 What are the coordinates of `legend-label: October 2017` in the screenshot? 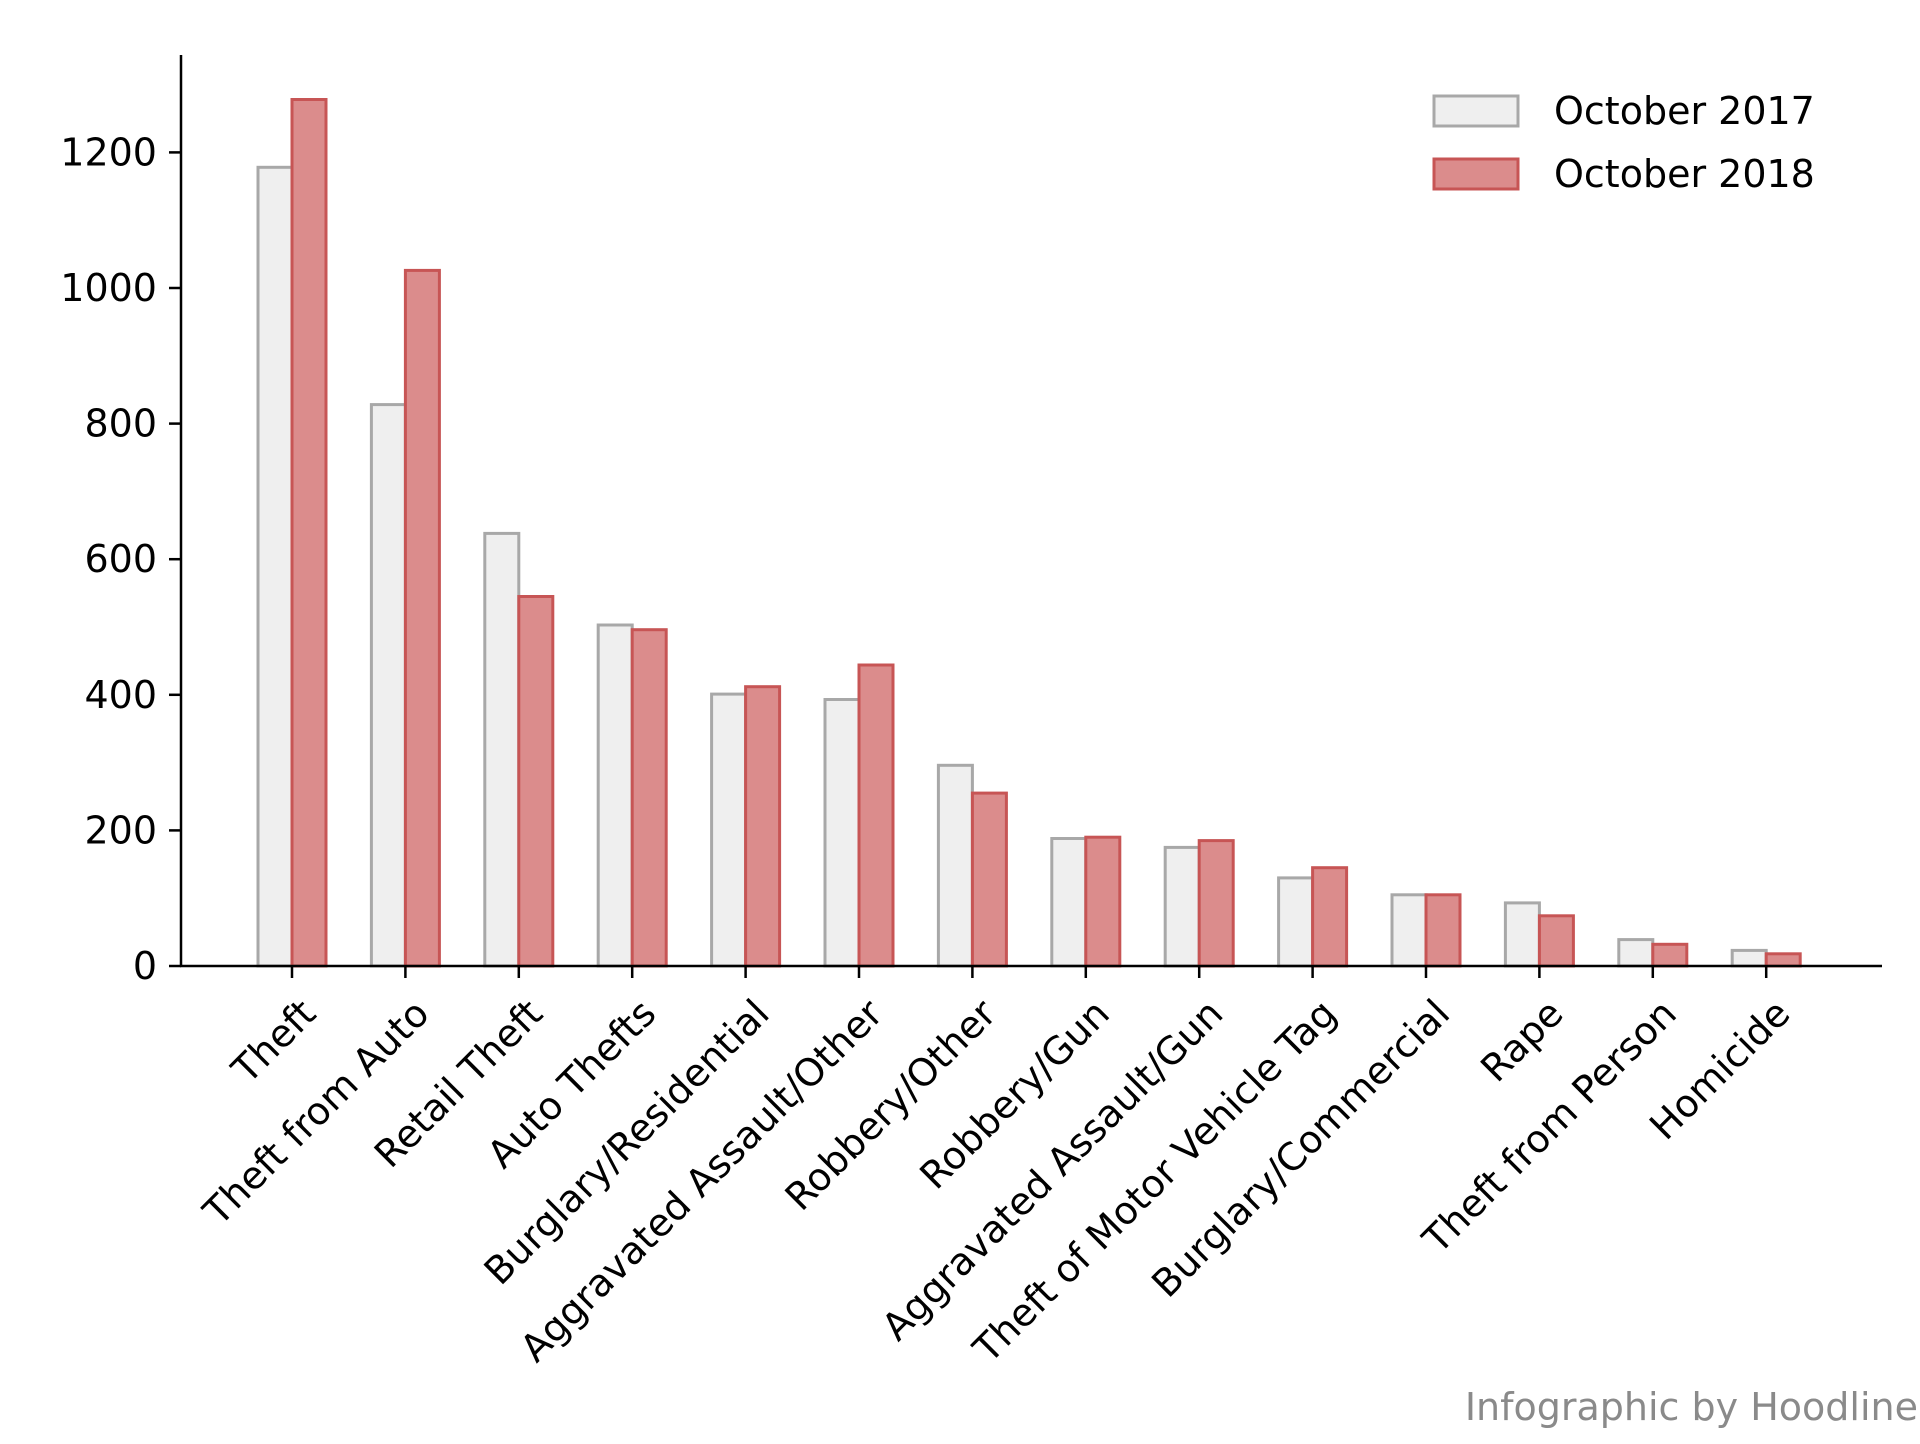 It's located at (1684, 111).